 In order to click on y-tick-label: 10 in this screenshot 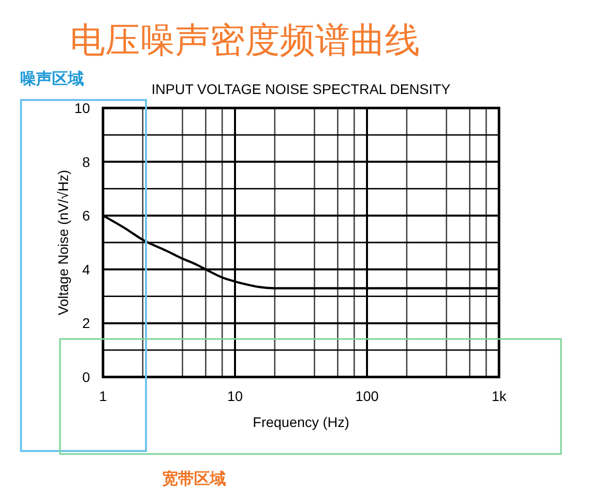, I will do `click(82, 108)`.